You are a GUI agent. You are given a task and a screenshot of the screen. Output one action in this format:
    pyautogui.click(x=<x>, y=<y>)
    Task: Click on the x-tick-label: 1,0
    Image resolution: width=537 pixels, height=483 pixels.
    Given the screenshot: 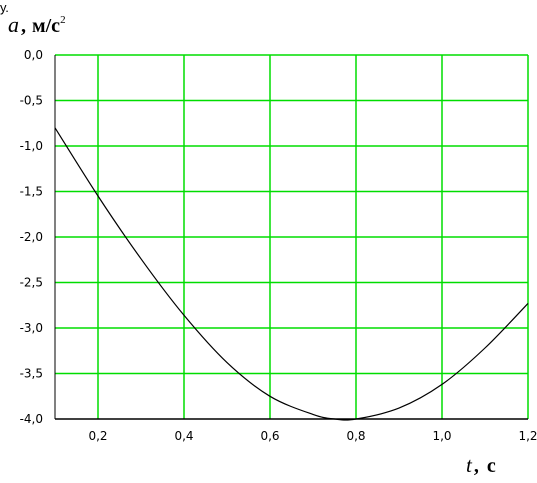 What is the action you would take?
    pyautogui.click(x=441, y=436)
    